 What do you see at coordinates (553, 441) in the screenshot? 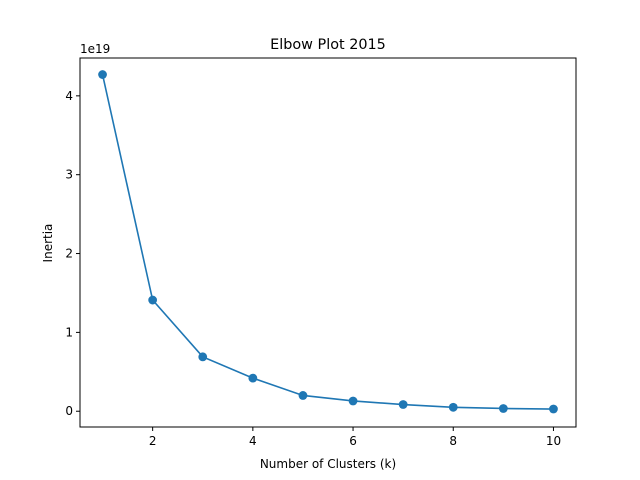
I see `x-tick-label: 10` at bounding box center [553, 441].